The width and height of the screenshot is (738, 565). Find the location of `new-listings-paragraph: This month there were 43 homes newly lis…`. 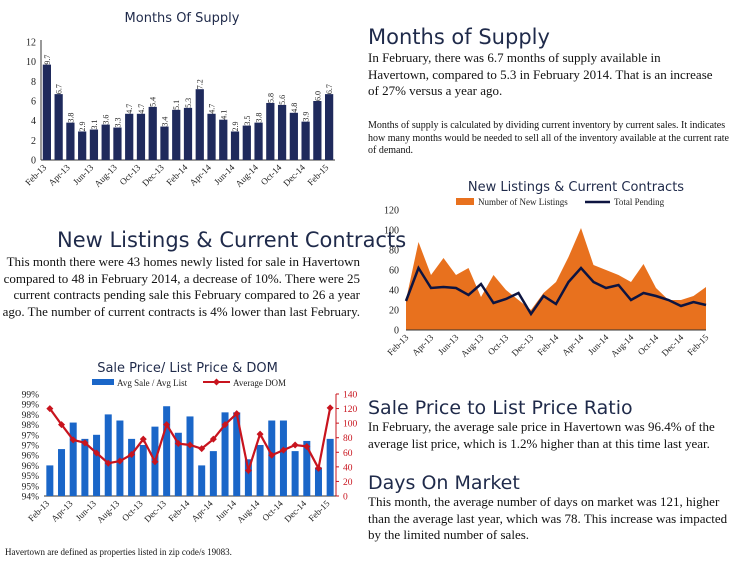

new-listings-paragraph: This month there were 43 homes newly lis… is located at coordinates (181, 286).